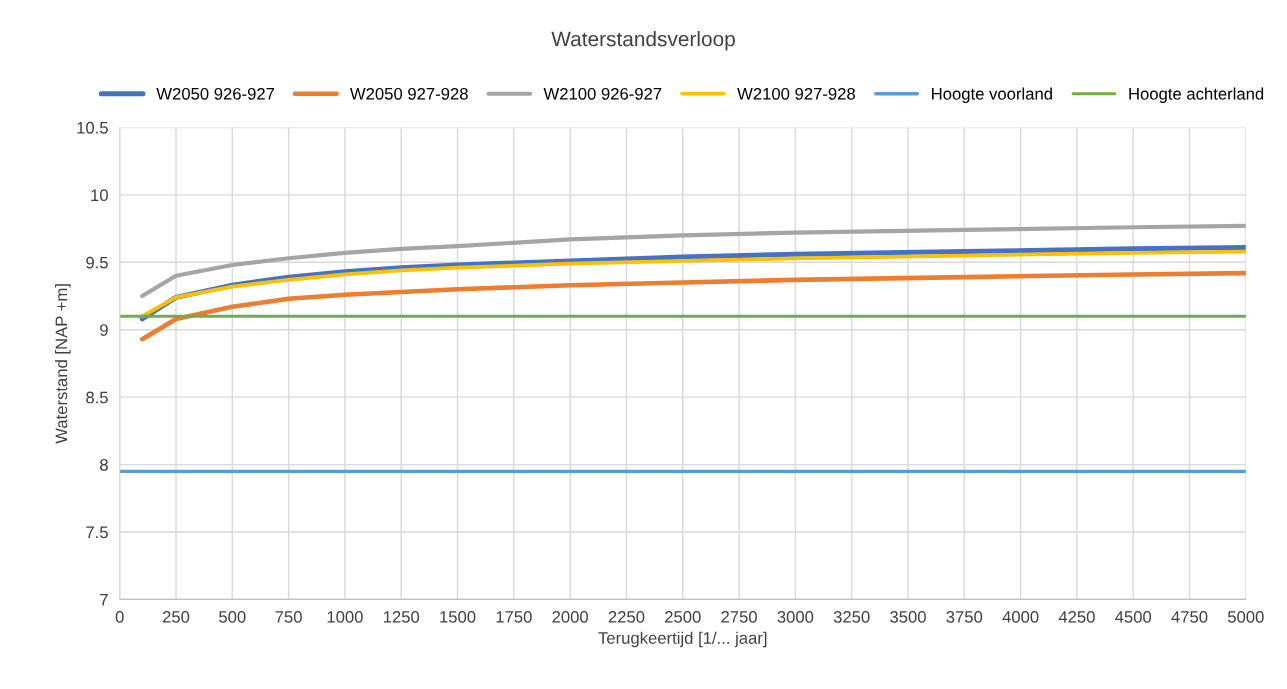 This screenshot has width=1287, height=689. I want to click on y-tick-label: 10, so click(99, 195).